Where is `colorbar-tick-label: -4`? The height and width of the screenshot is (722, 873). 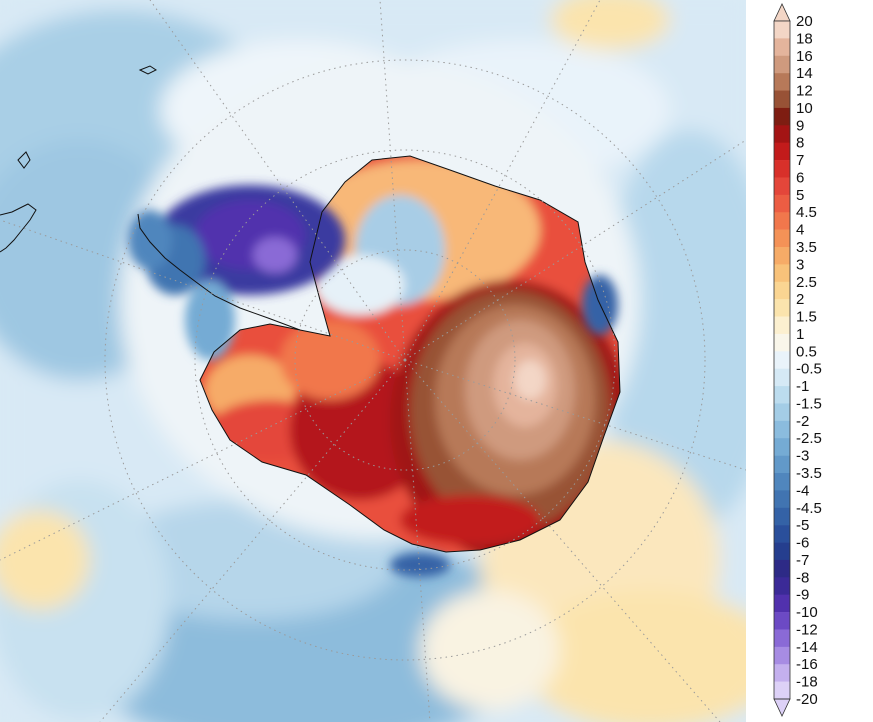 colorbar-tick-label: -4 is located at coordinates (802, 490).